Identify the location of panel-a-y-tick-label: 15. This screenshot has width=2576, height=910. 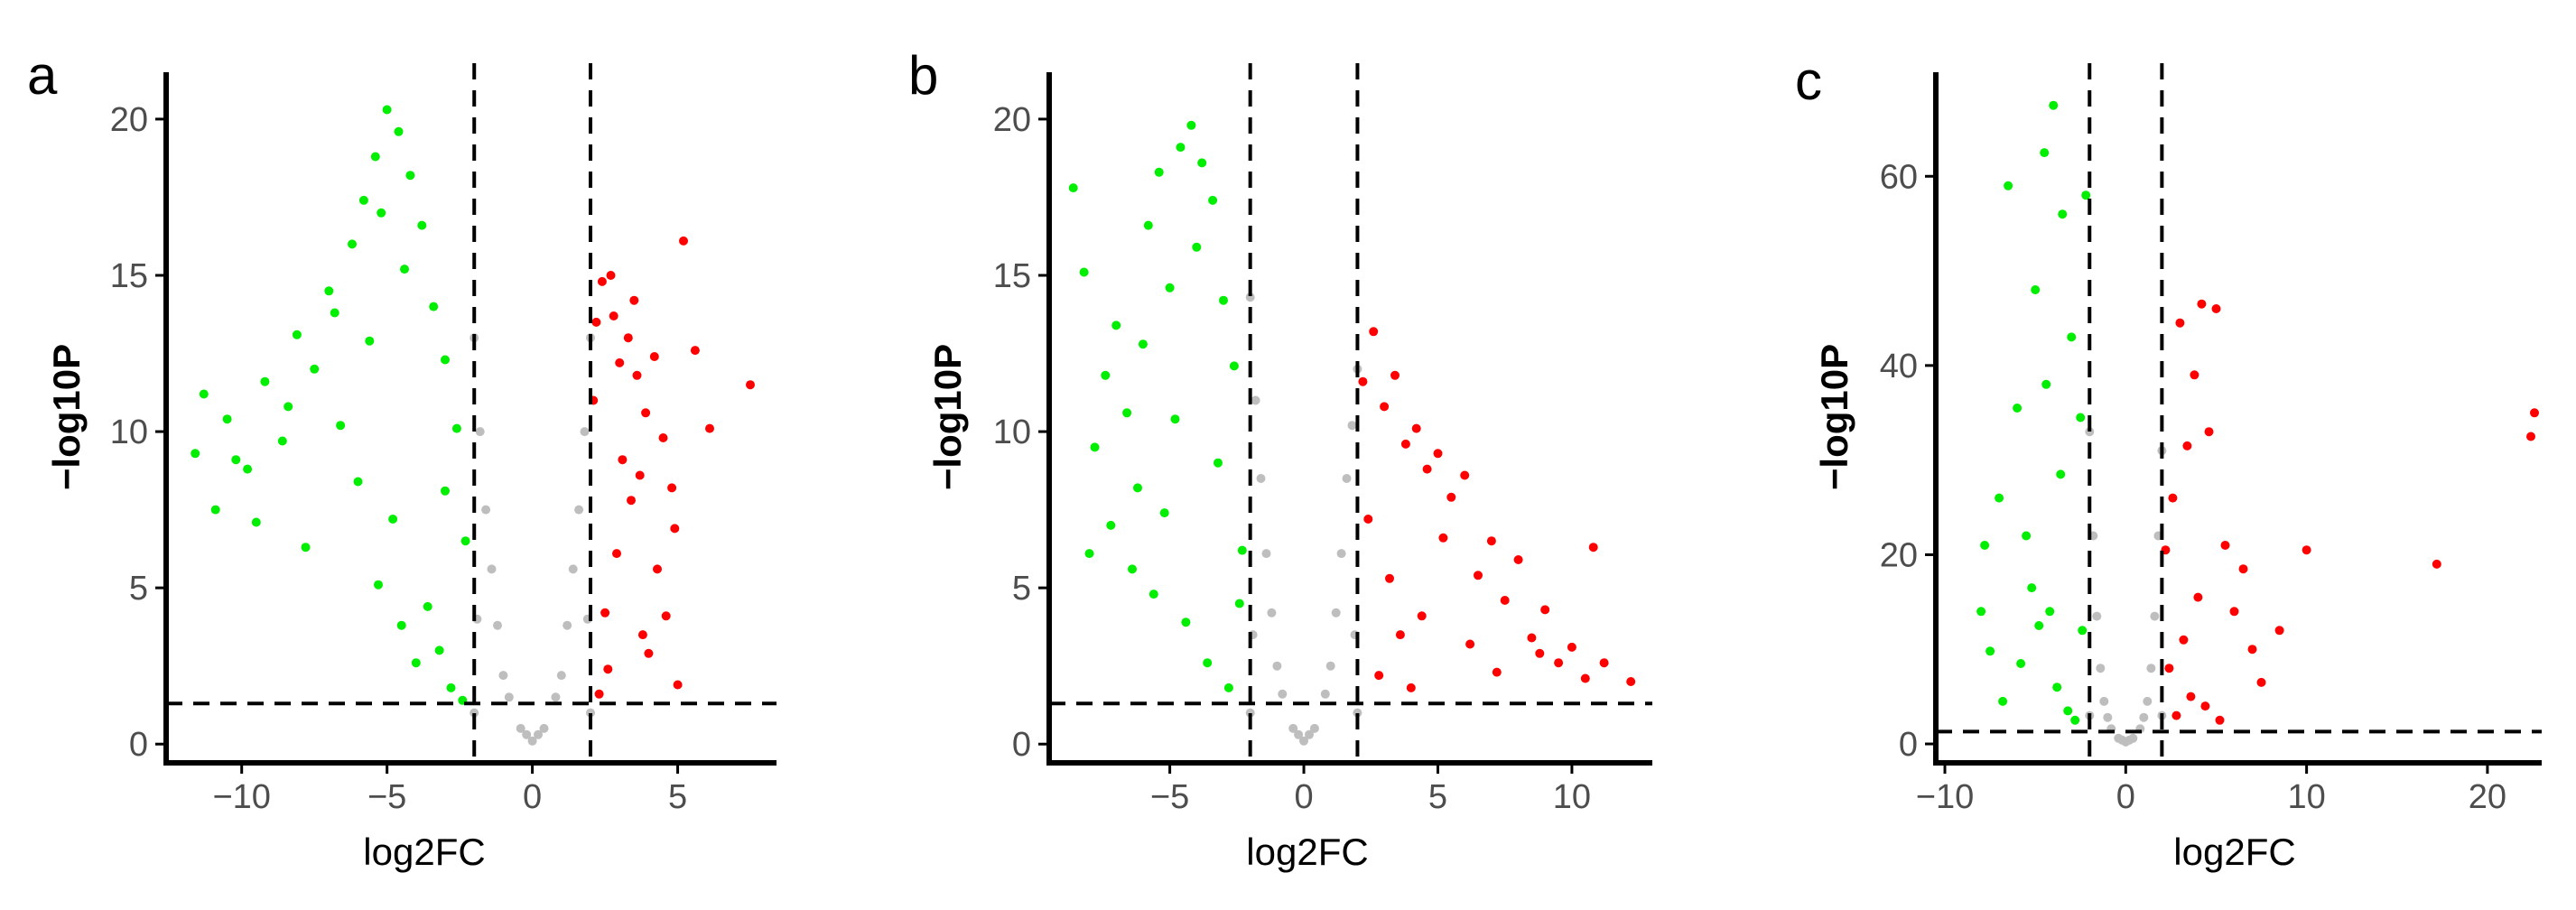
(129, 276).